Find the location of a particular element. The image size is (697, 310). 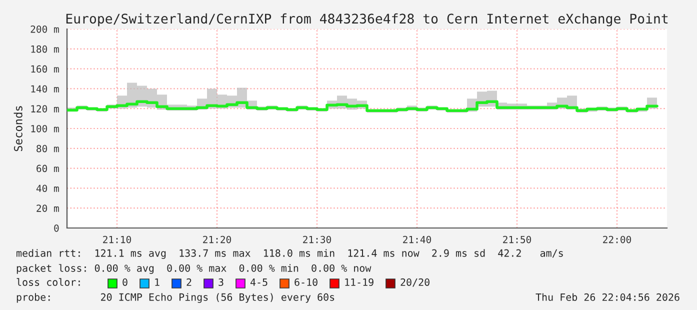

text: 3 is located at coordinates (221, 282).